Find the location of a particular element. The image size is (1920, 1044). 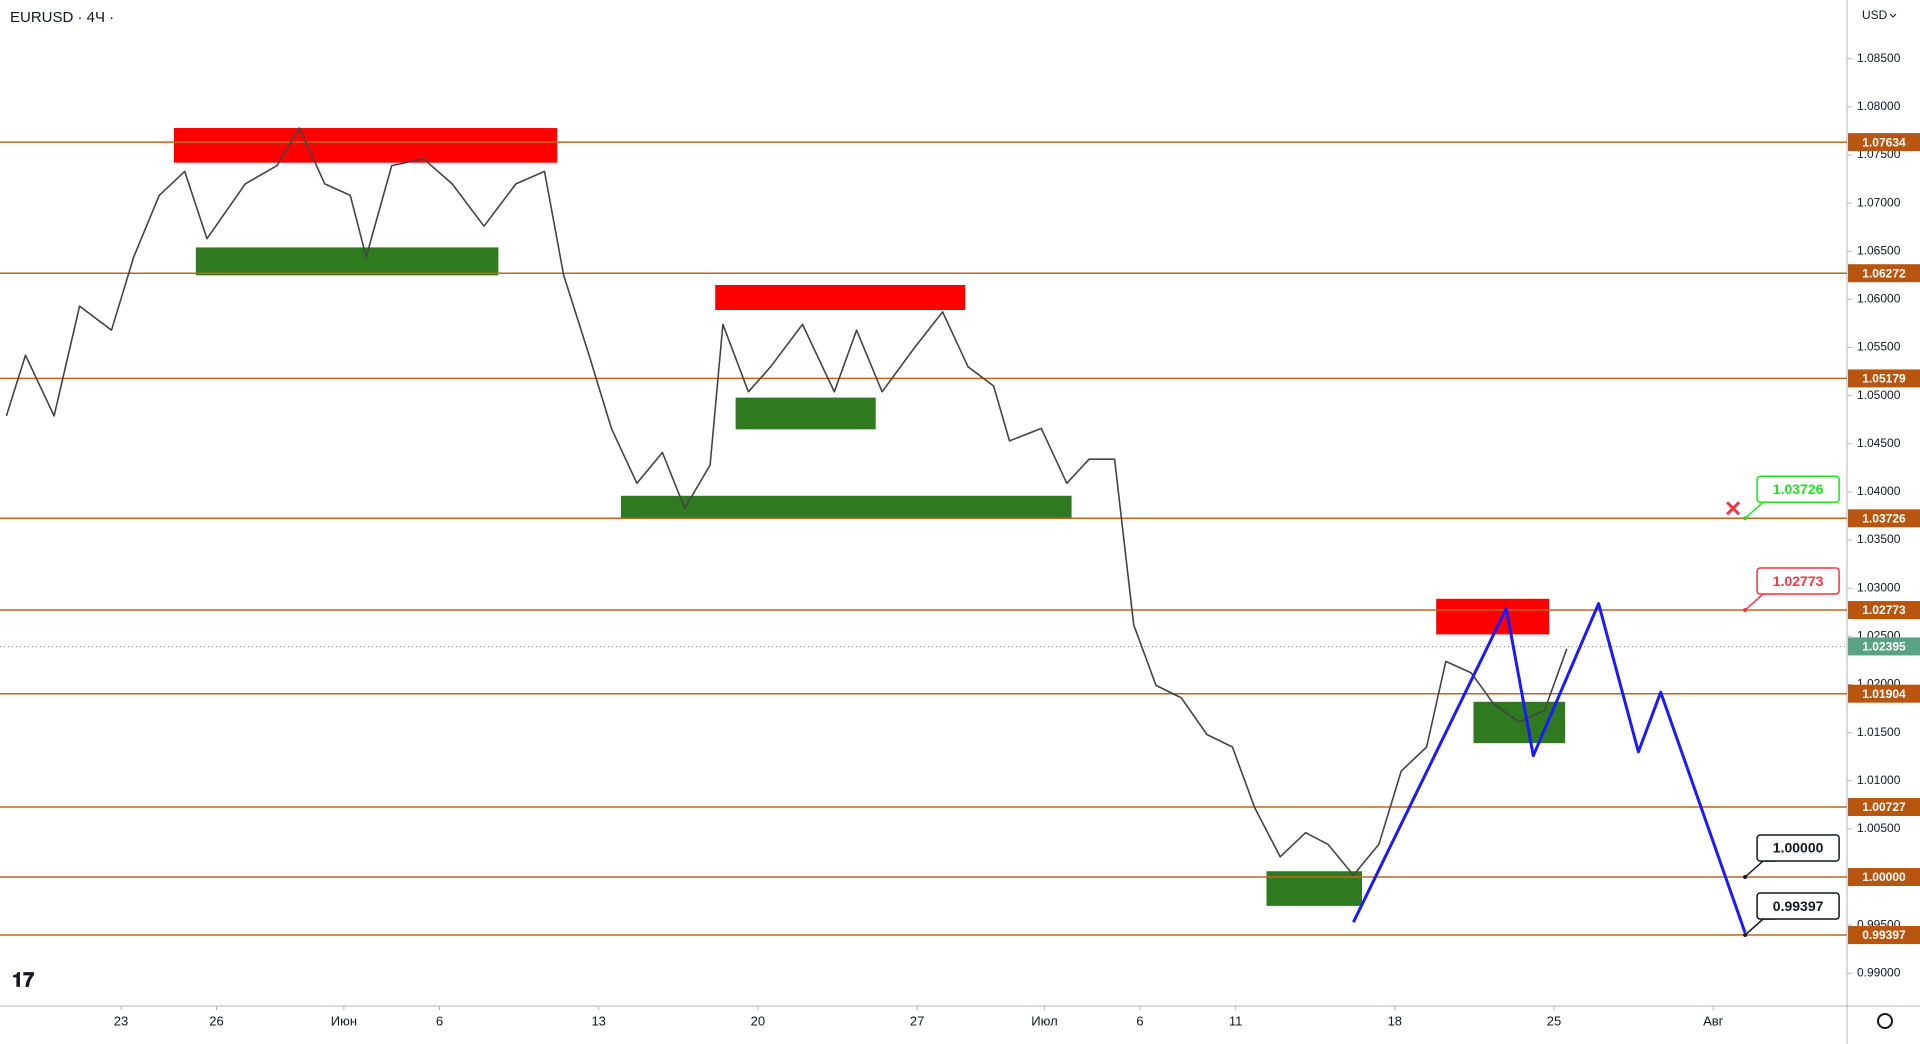

y-tick-label: 1.01000 is located at coordinates (1879, 780).